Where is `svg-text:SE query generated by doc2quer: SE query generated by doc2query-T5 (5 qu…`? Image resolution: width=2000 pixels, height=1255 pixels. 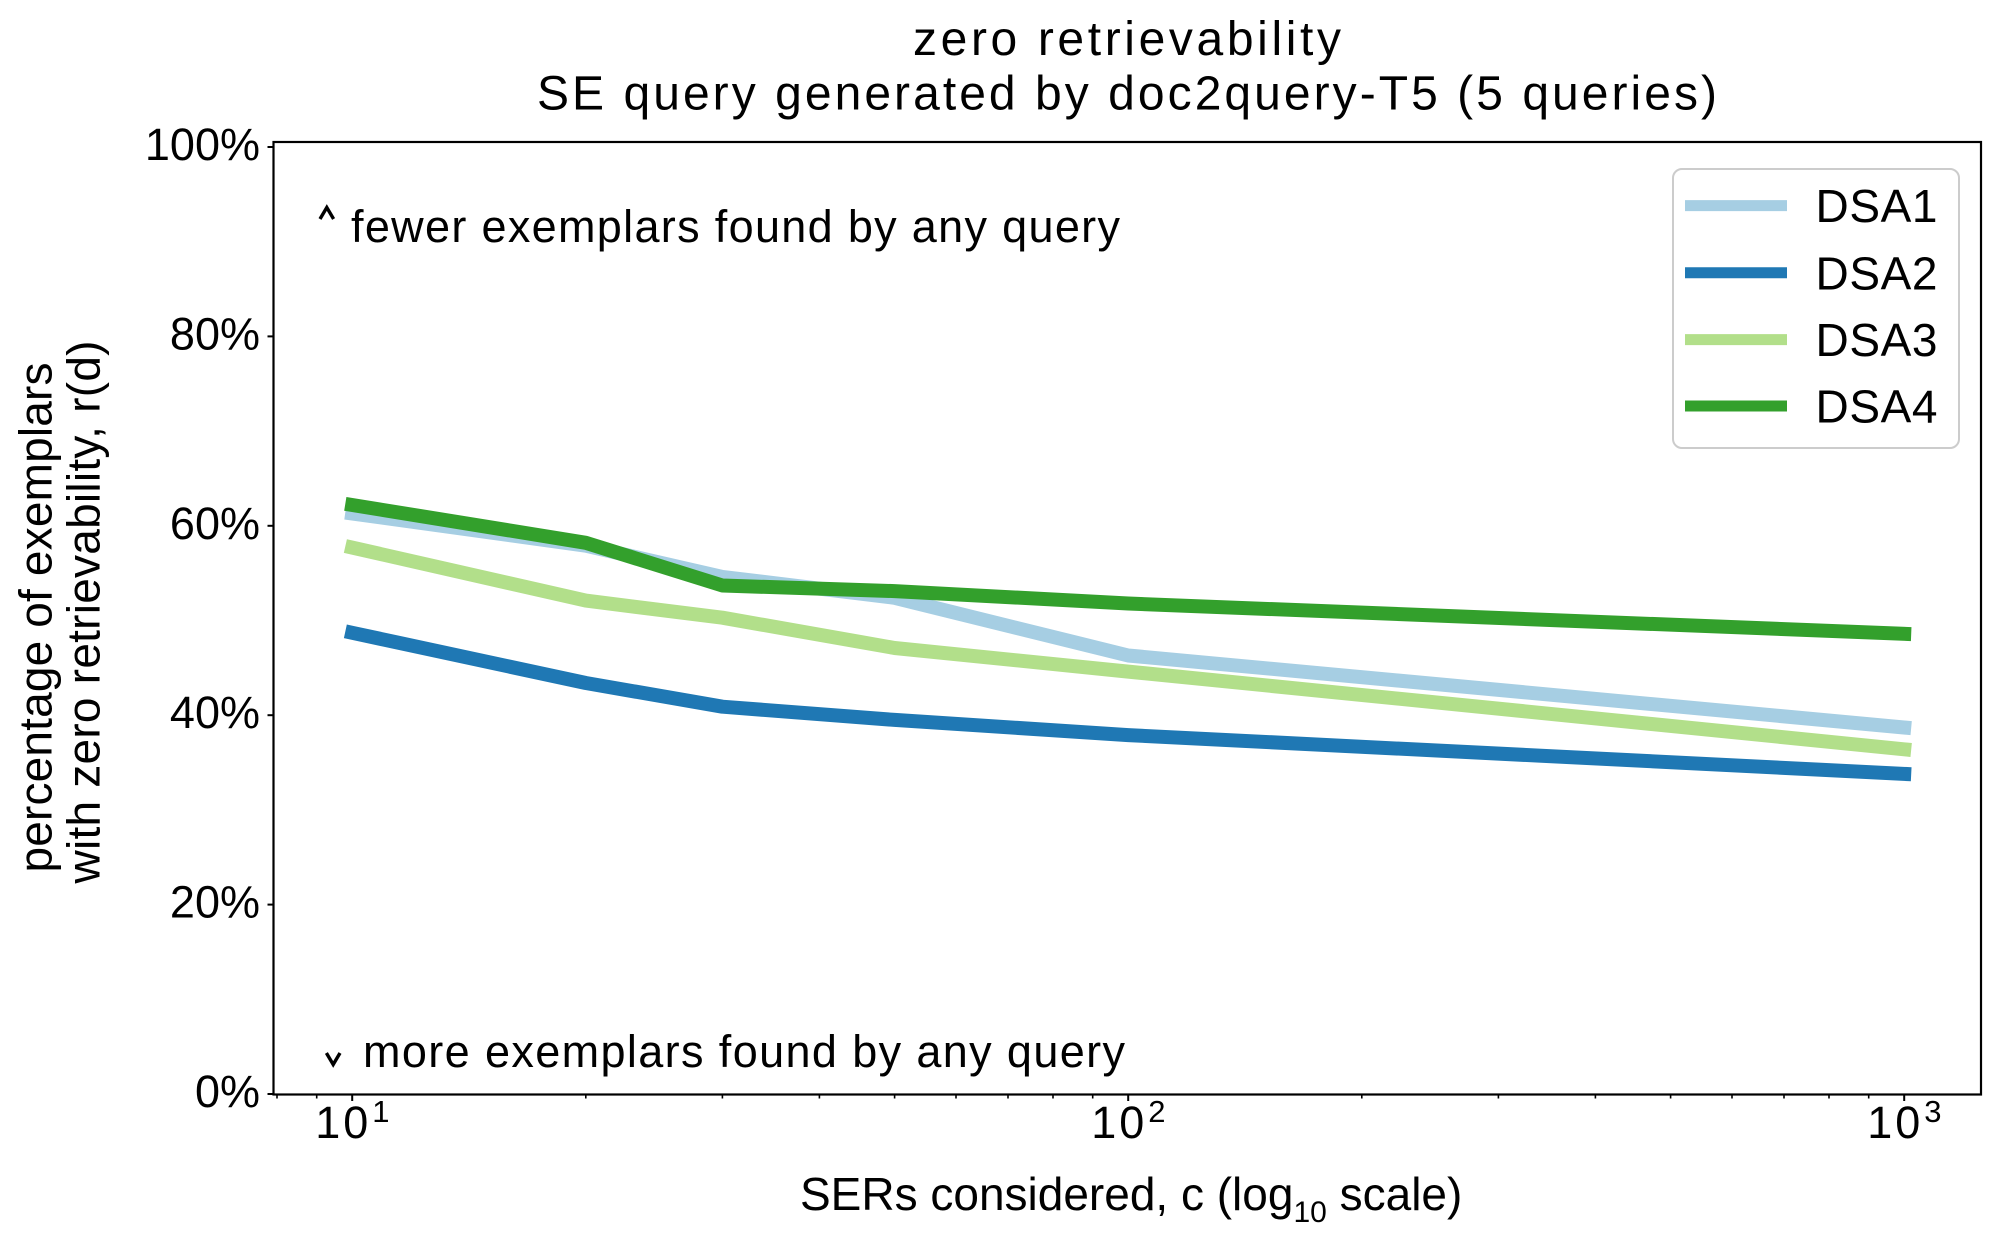
svg-text:SE query generated by doc2quer: SE query generated by doc2query-T5 (5 qu… is located at coordinates (1127, 94).